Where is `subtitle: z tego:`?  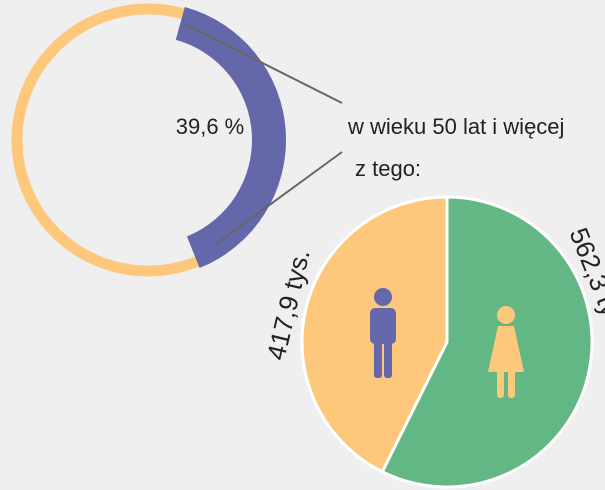
subtitle: z tego: is located at coordinates (388, 168).